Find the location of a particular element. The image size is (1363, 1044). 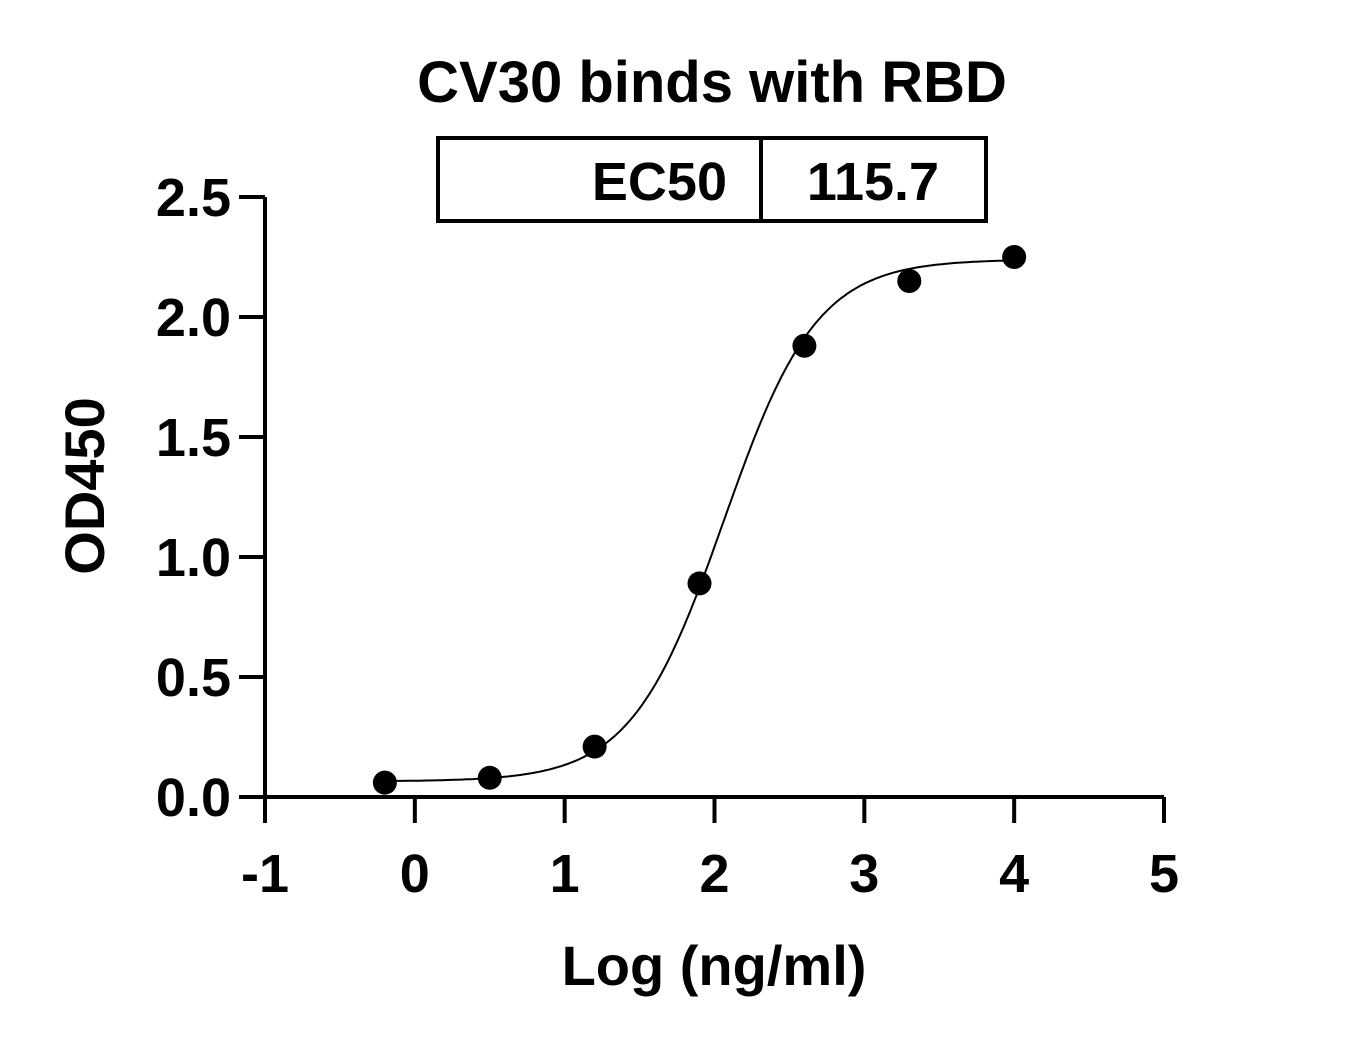

ec50-table-border is located at coordinates (712, 179).